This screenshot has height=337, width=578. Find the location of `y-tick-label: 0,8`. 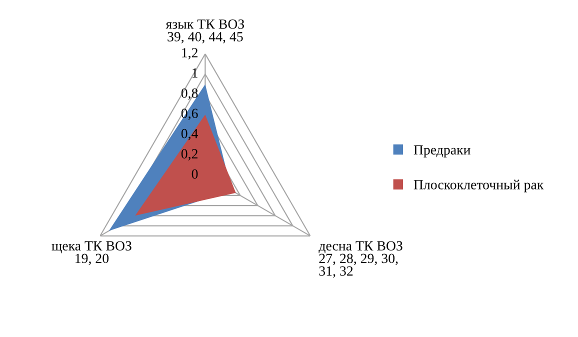

y-tick-label: 0,8 is located at coordinates (189, 94).